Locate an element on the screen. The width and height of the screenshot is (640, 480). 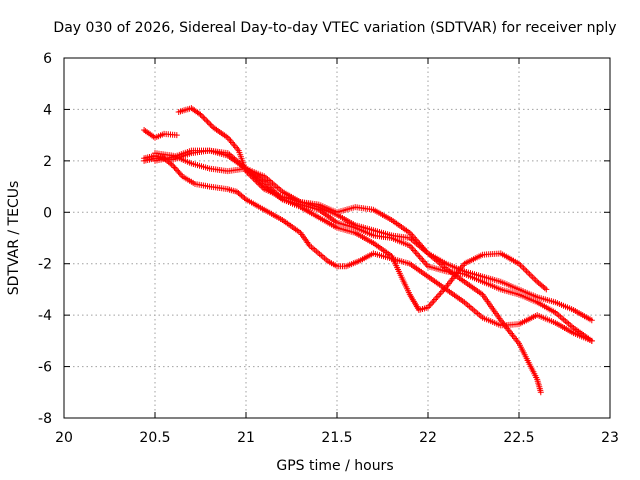
y-tick-label: 2 is located at coordinates (47, 162).